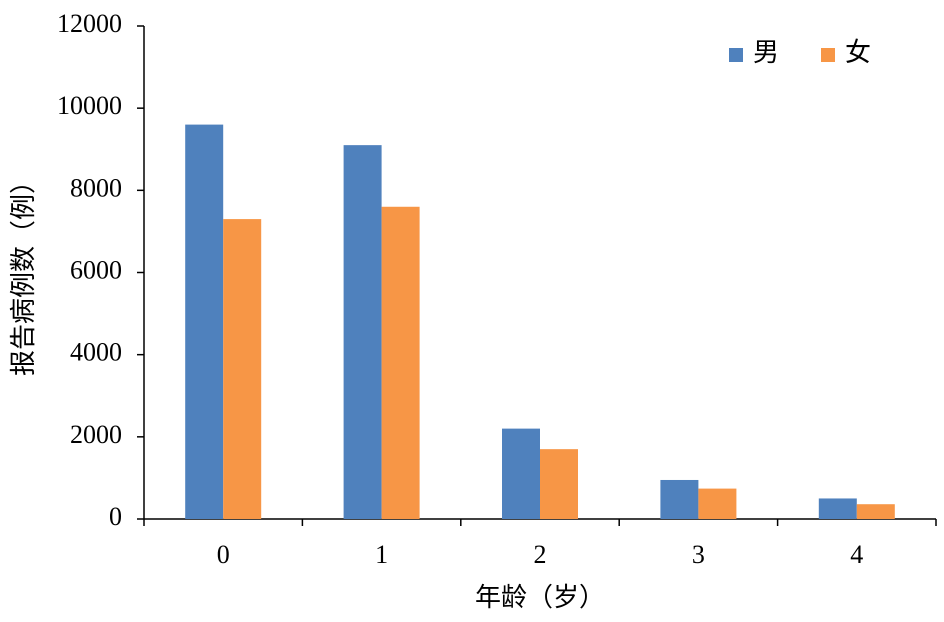  Describe the element at coordinates (856, 554) in the screenshot. I see `x-tick-label: 4` at that location.